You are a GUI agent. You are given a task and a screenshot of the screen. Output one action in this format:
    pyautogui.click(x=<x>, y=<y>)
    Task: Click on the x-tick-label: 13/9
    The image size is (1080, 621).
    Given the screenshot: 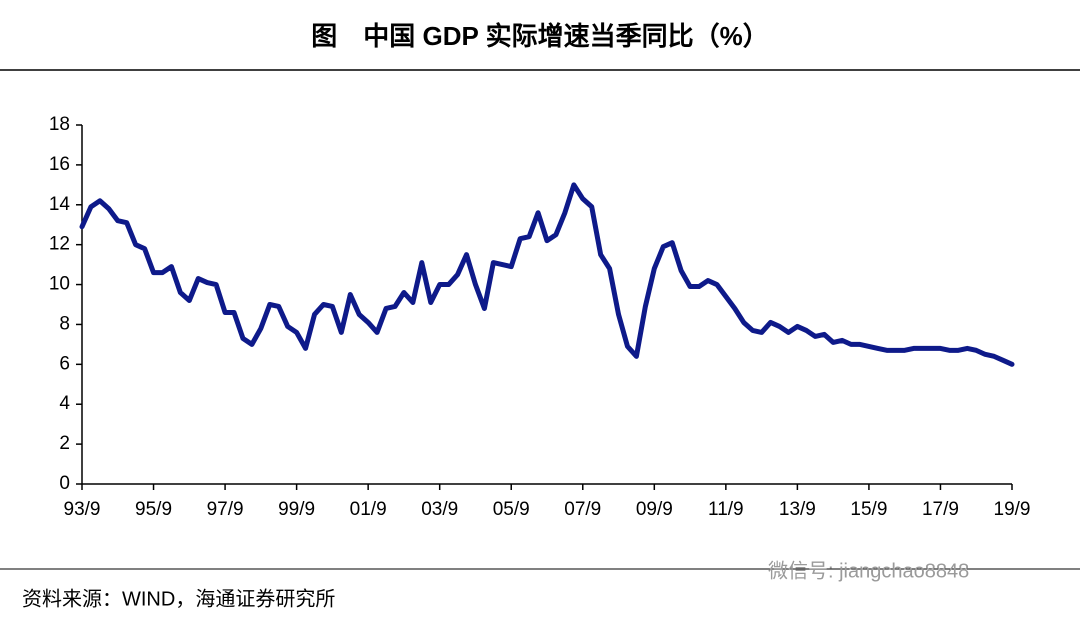 What is the action you would take?
    pyautogui.click(x=797, y=509)
    